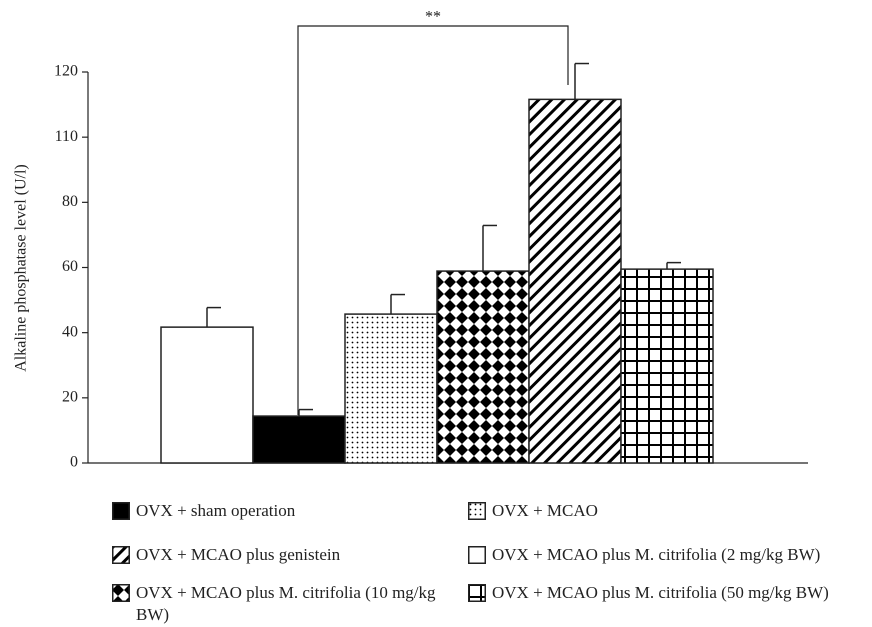  I want to click on y-tick-label: 20, so click(70, 397).